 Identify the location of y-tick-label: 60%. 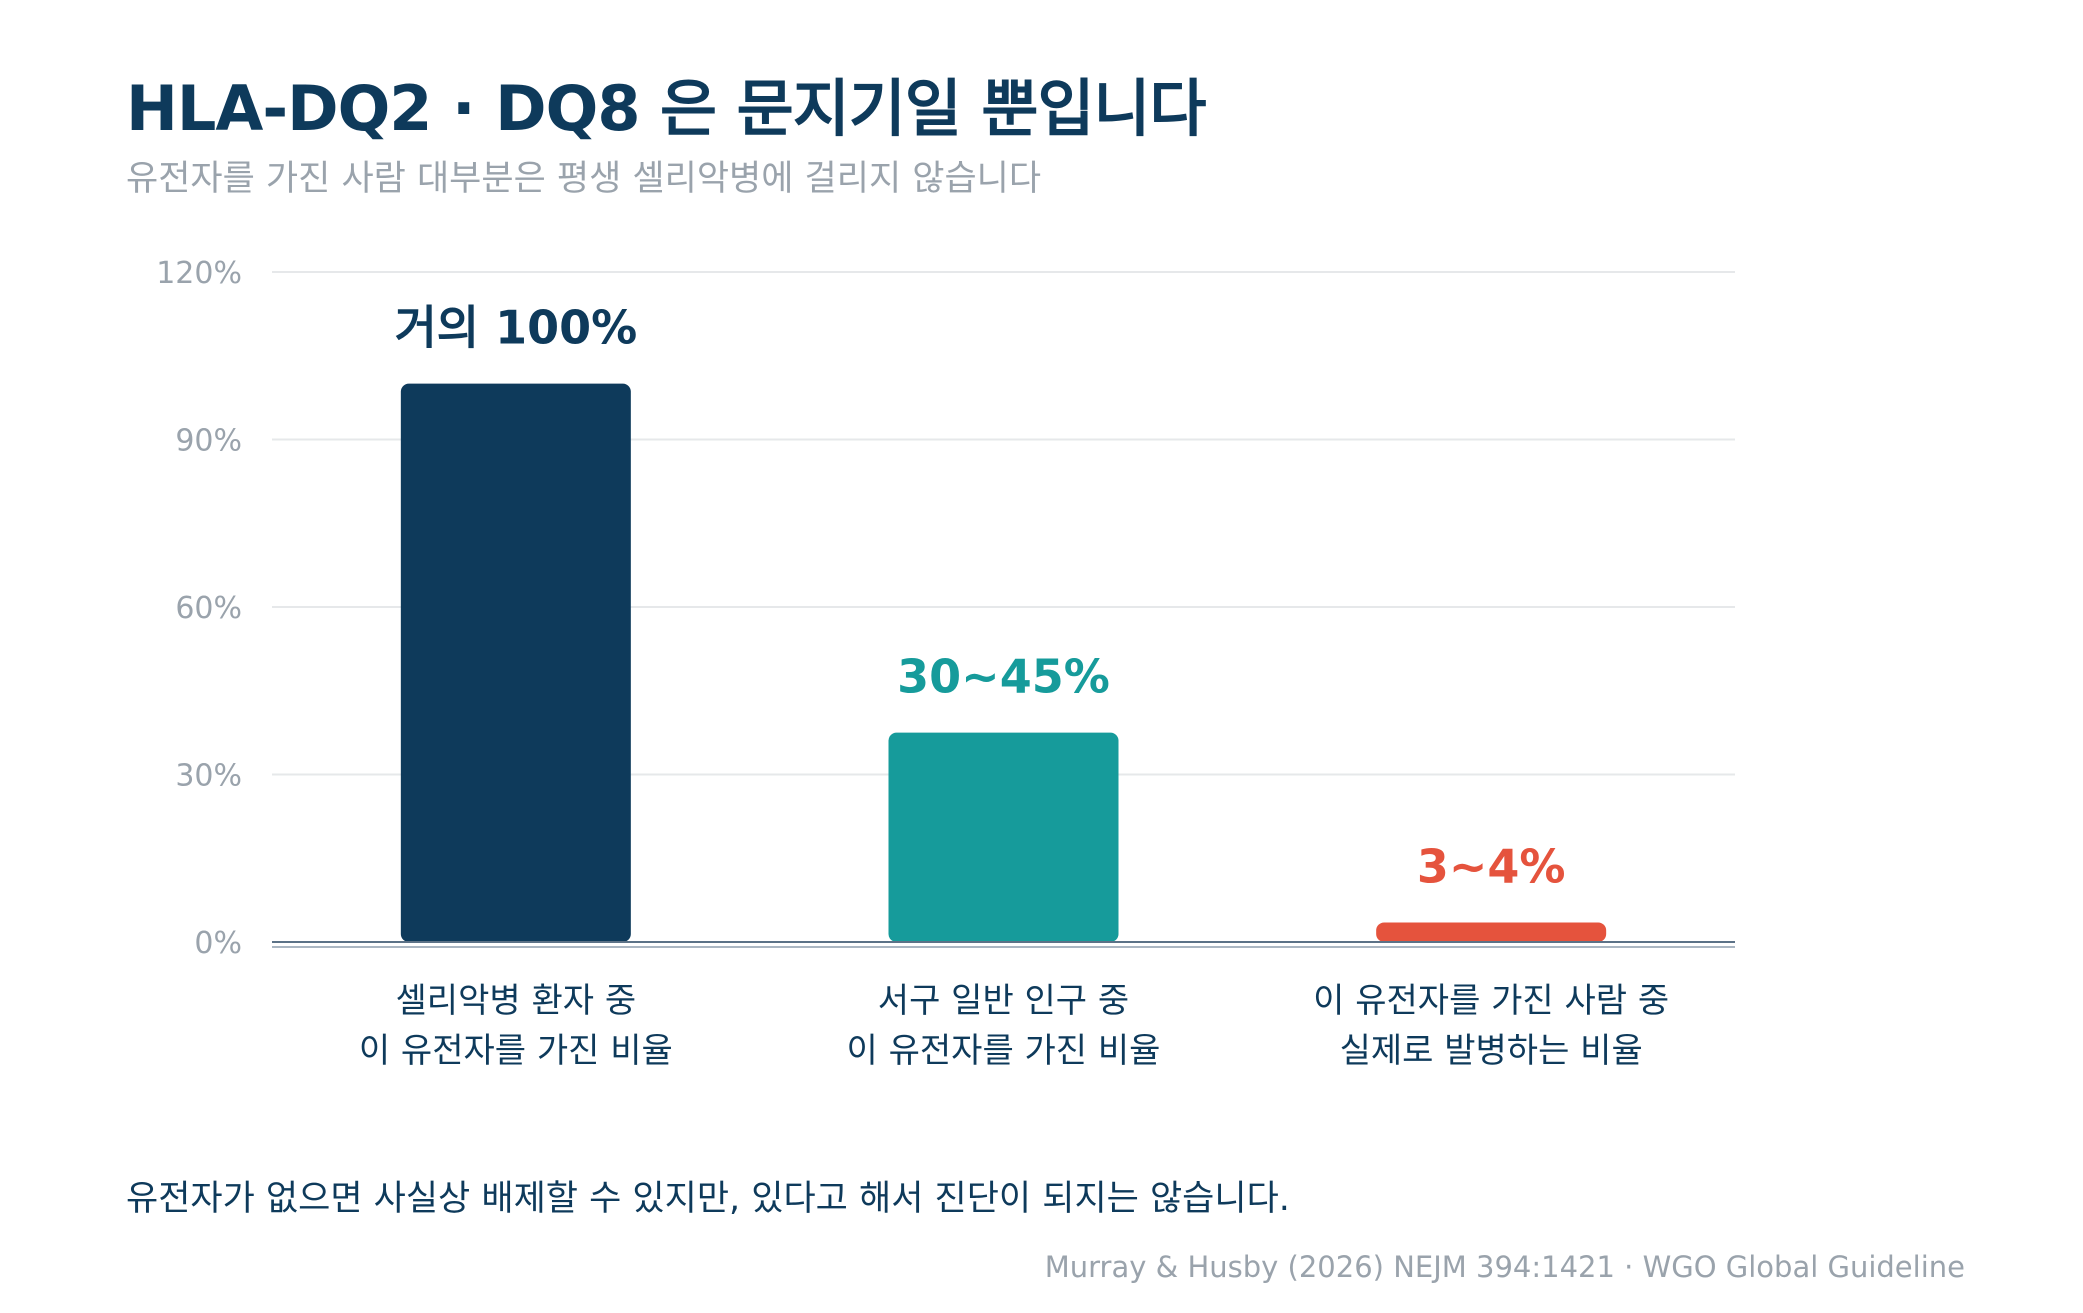
(208, 608).